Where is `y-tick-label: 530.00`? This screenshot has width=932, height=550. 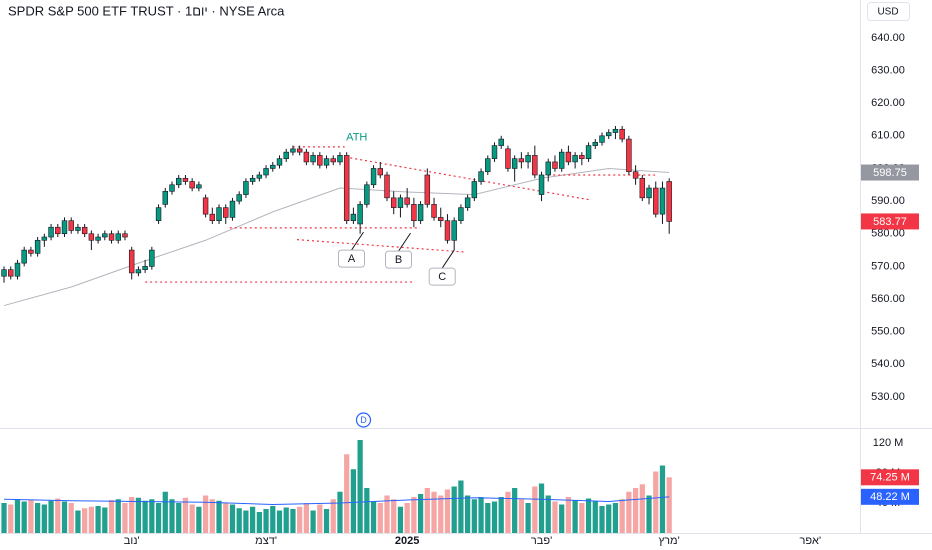
y-tick-label: 530.00 is located at coordinates (888, 397).